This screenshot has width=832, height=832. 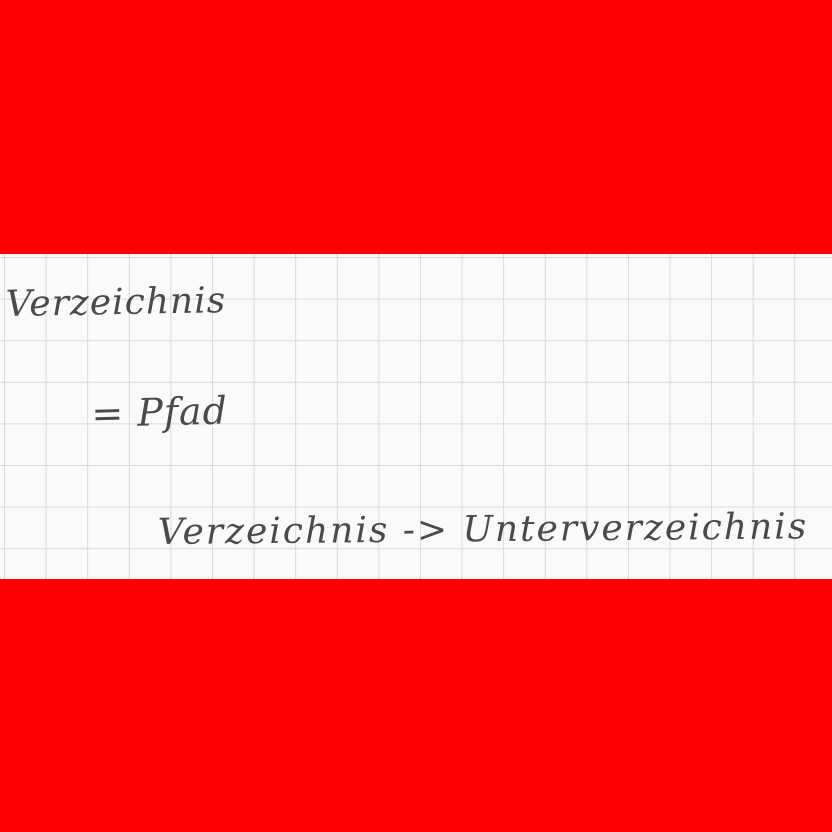 I want to click on handwritten-line-unterverzeichnis: Verzeichnis -> Unterverzeichnis, so click(x=483, y=529).